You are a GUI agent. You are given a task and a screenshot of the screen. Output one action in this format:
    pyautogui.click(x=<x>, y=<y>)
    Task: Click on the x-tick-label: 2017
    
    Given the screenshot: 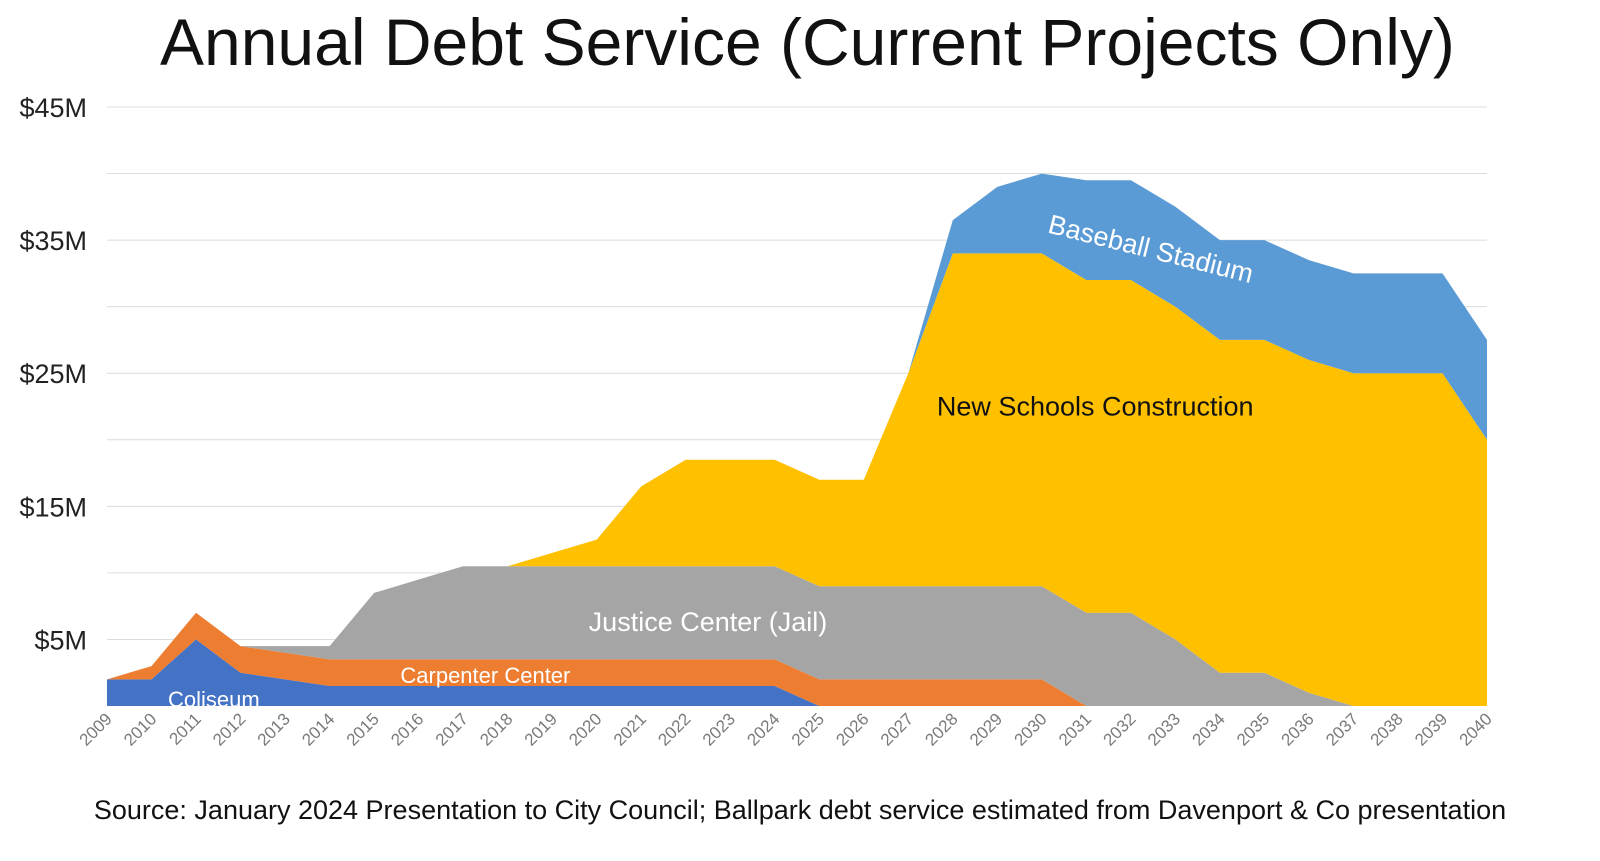 What is the action you would take?
    pyautogui.click(x=452, y=729)
    